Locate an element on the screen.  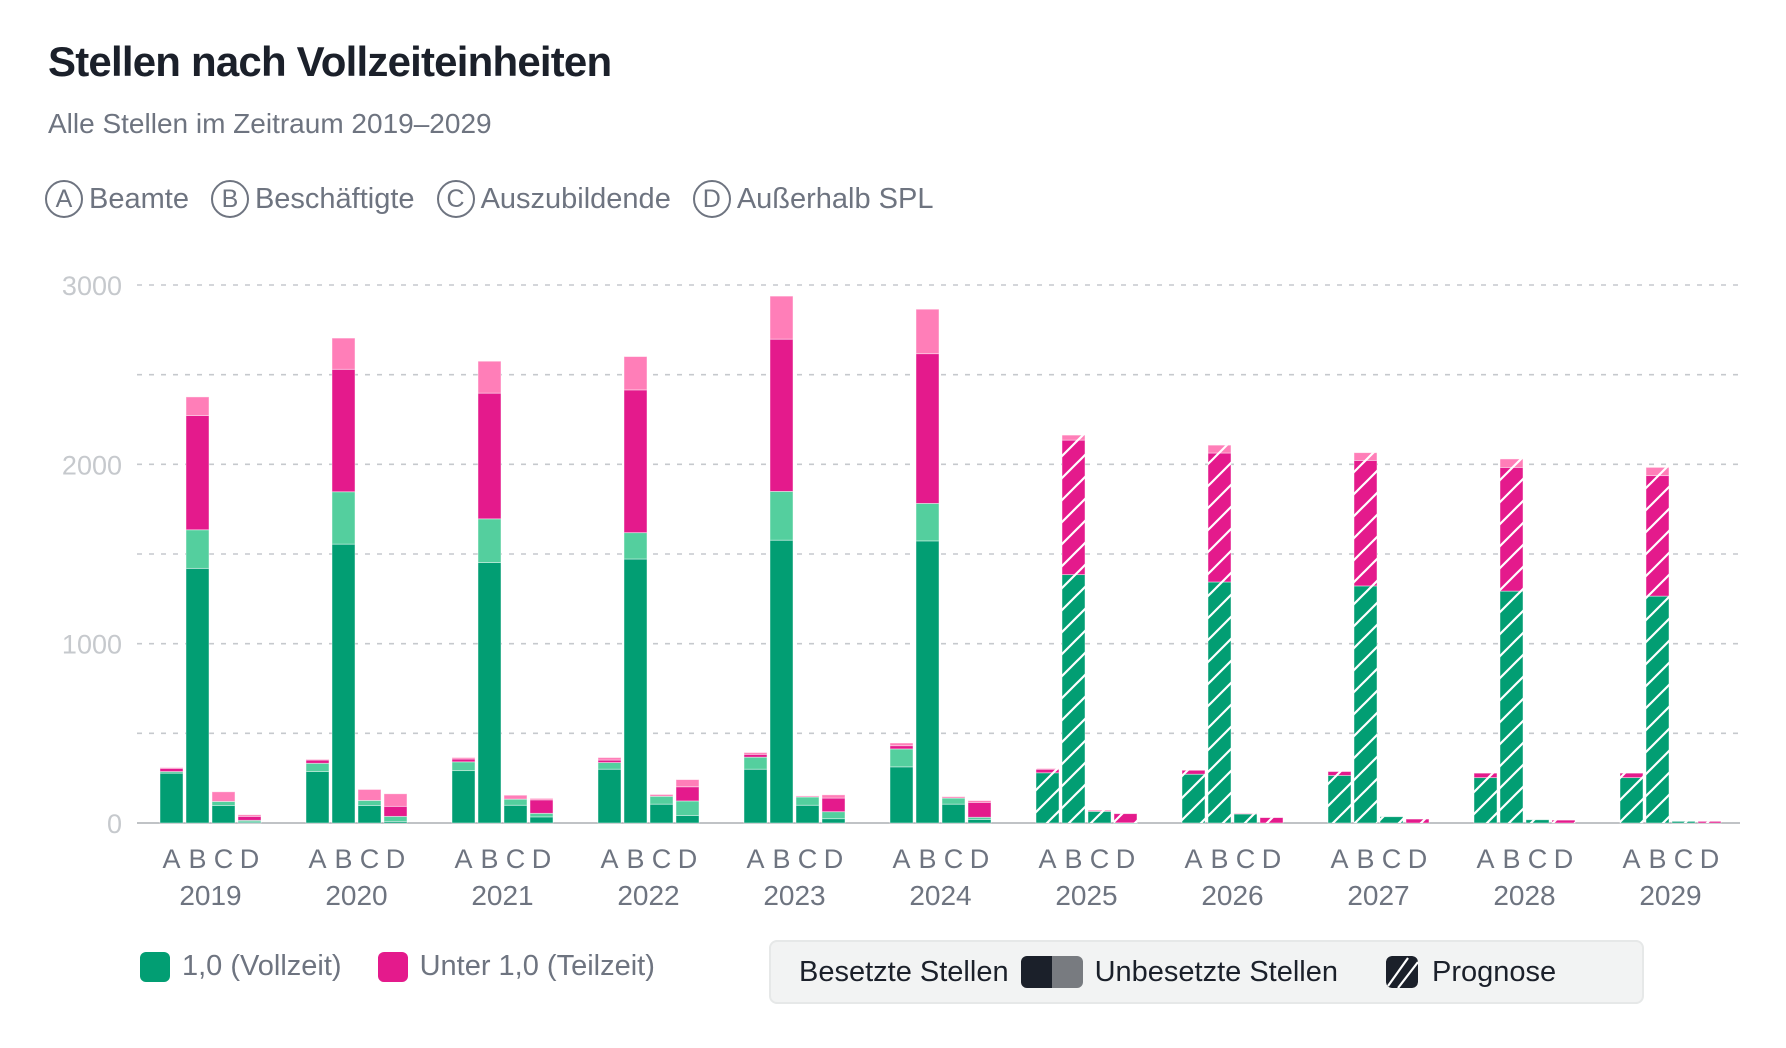
category-legend-item-c: C Auszubildende is located at coordinates (553, 199).